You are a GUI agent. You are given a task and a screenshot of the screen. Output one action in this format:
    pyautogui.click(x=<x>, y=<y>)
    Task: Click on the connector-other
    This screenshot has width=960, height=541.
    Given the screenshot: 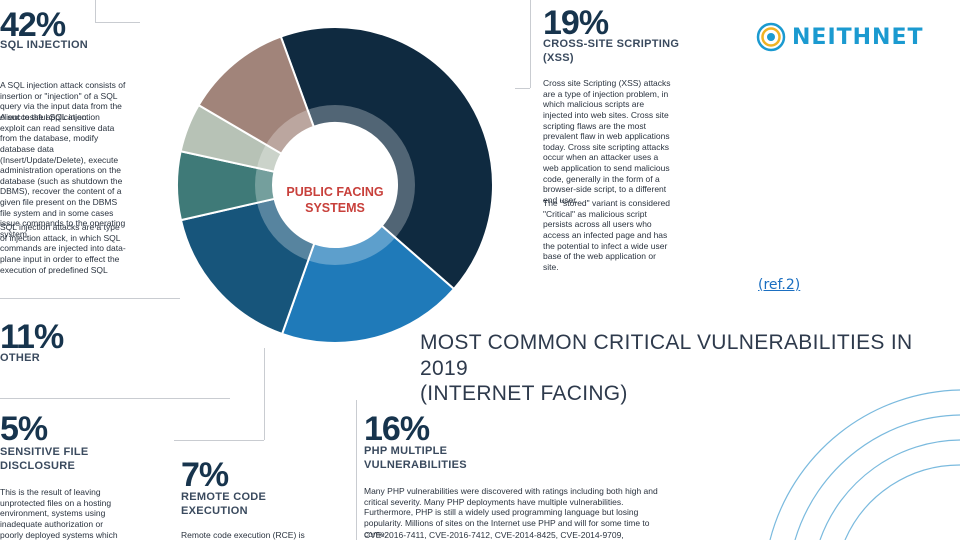 What is the action you would take?
    pyautogui.click(x=90, y=298)
    